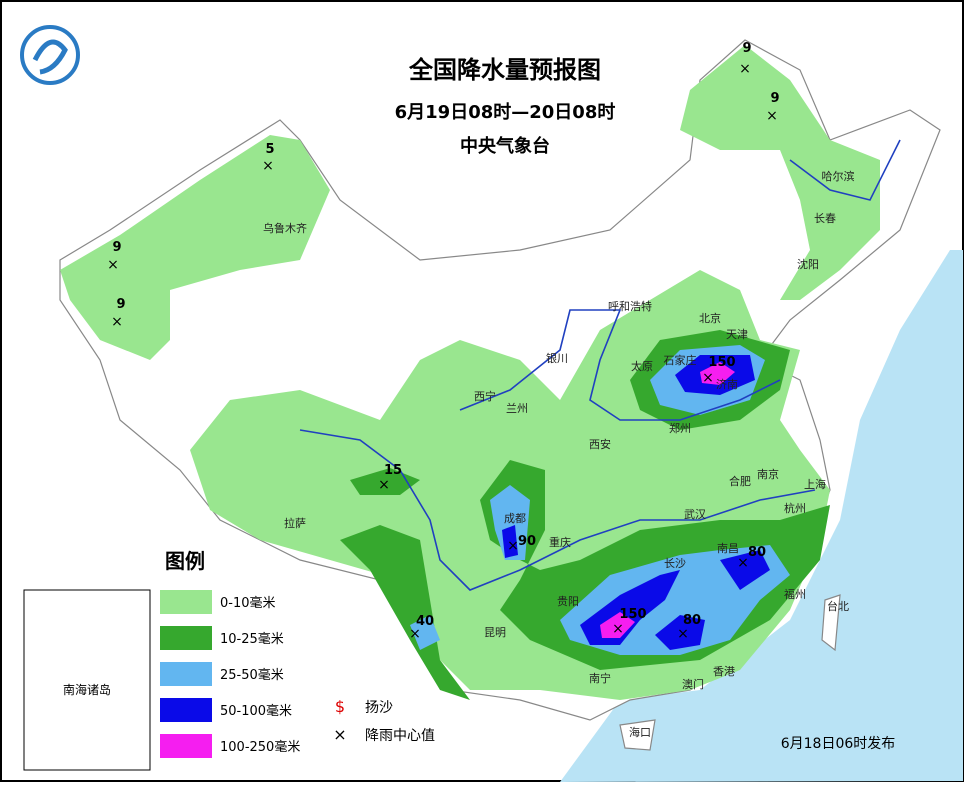  I want to click on city-label: 西安, so click(600, 444).